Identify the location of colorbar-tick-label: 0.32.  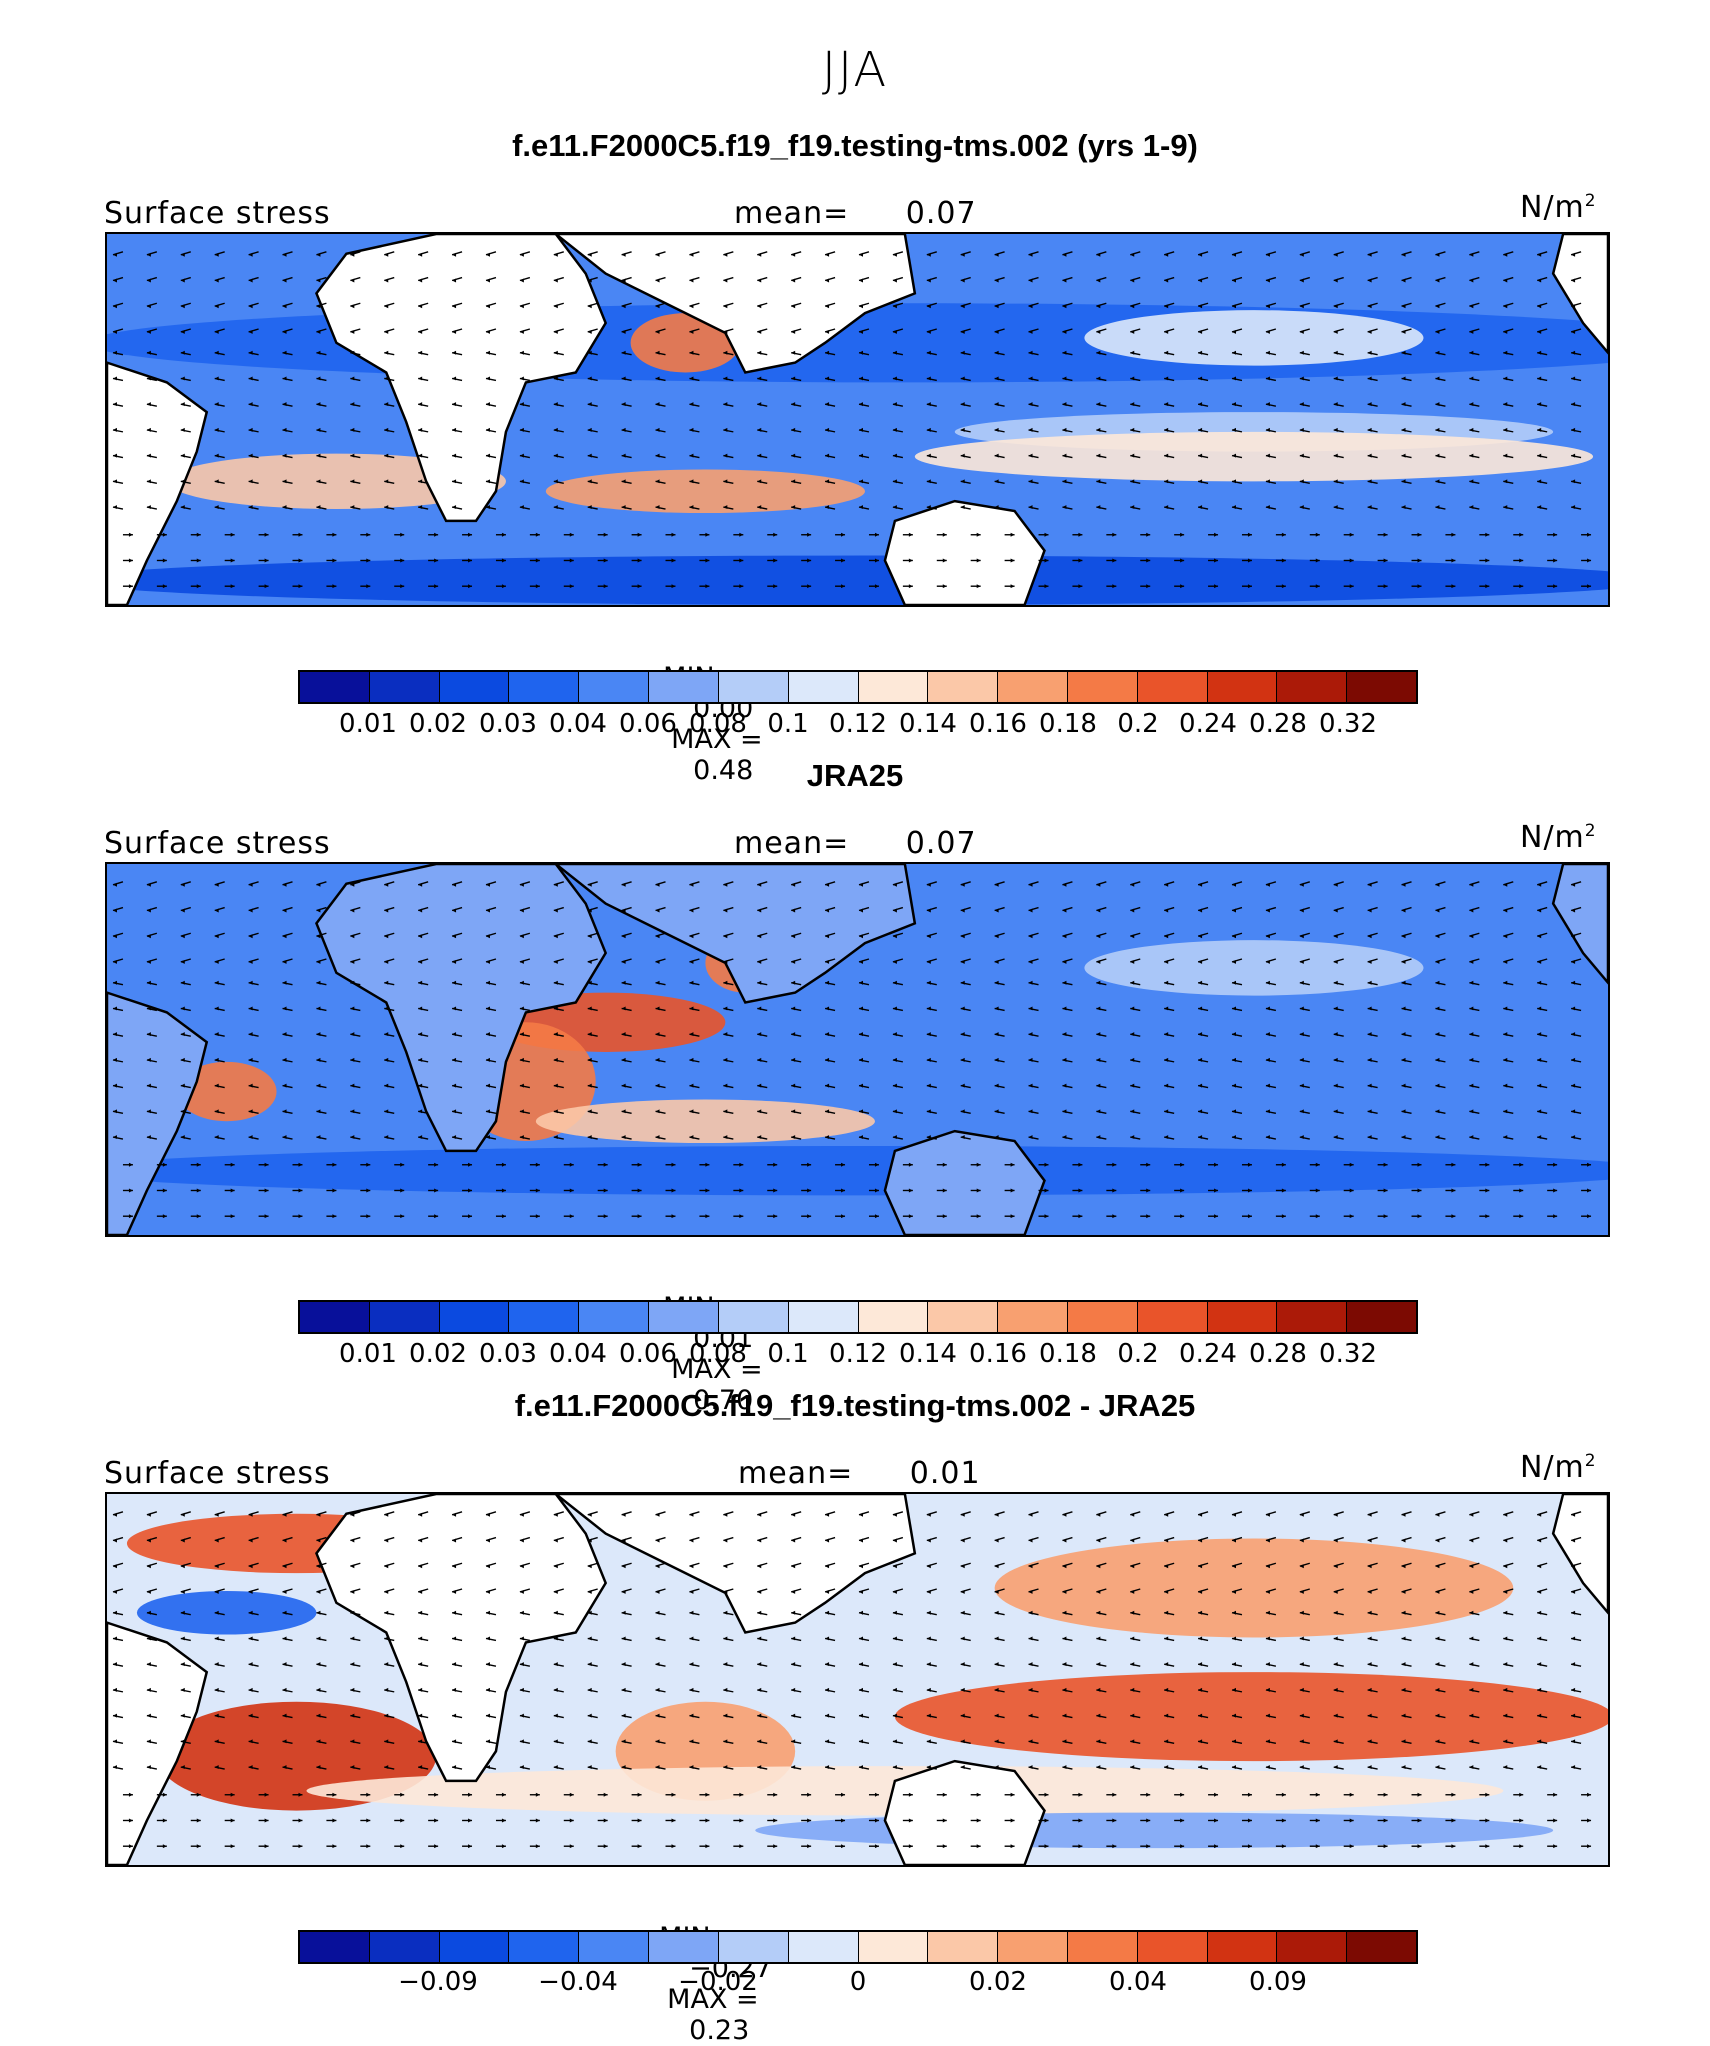
(1348, 724).